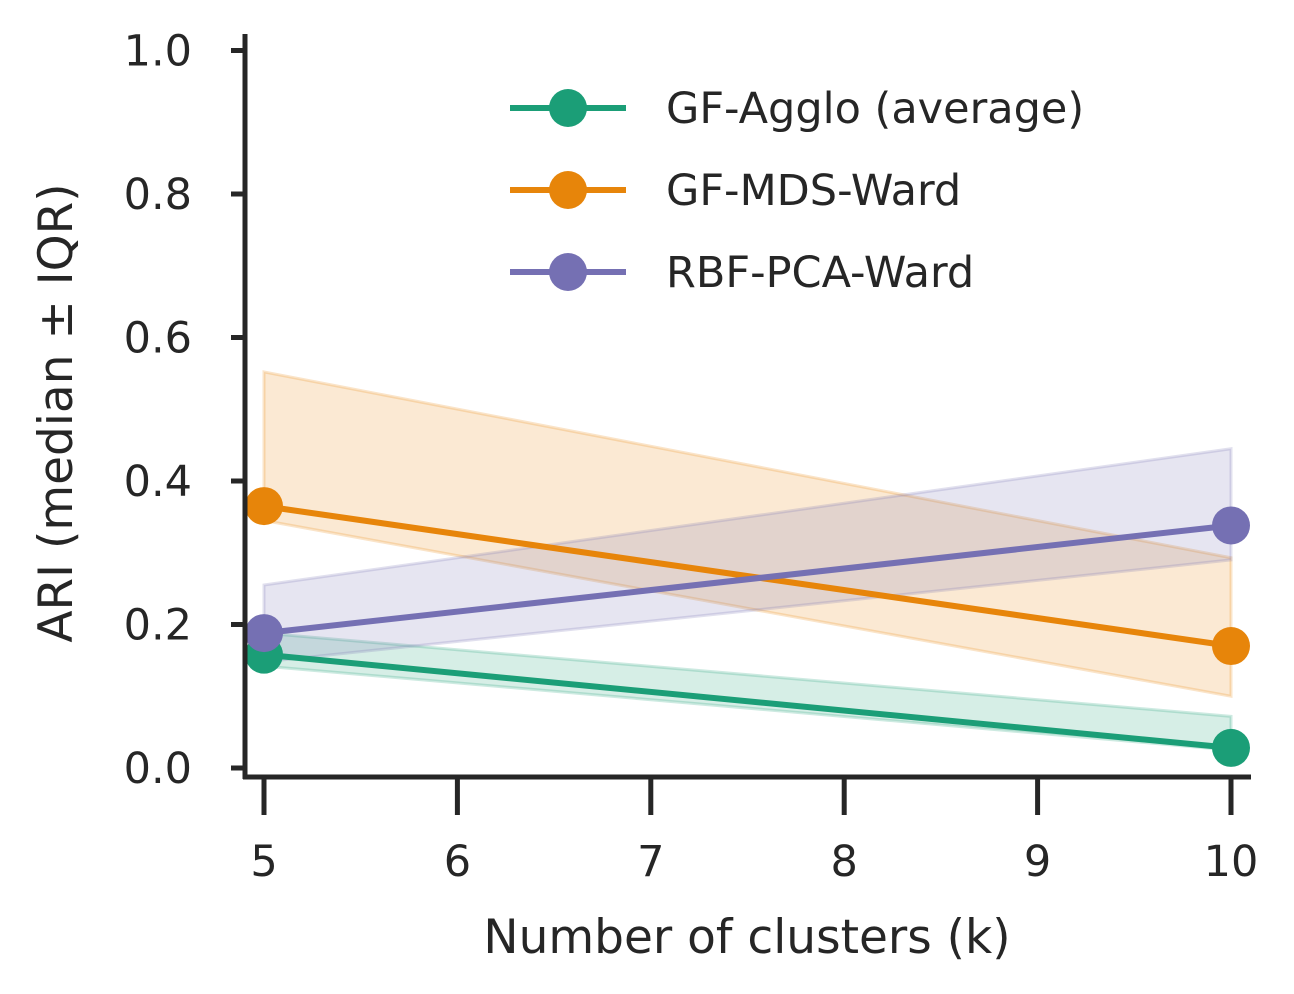 This screenshot has height=994, width=1294. I want to click on y-tick-label-3: 0.6, so click(158, 339).